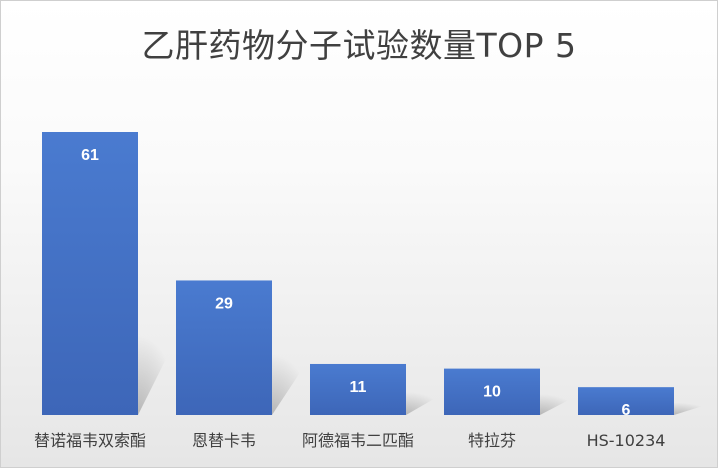 The image size is (718, 468). Describe the element at coordinates (358, 440) in the screenshot. I see `x-tick-label: 阿德福韦二匹酯` at that location.